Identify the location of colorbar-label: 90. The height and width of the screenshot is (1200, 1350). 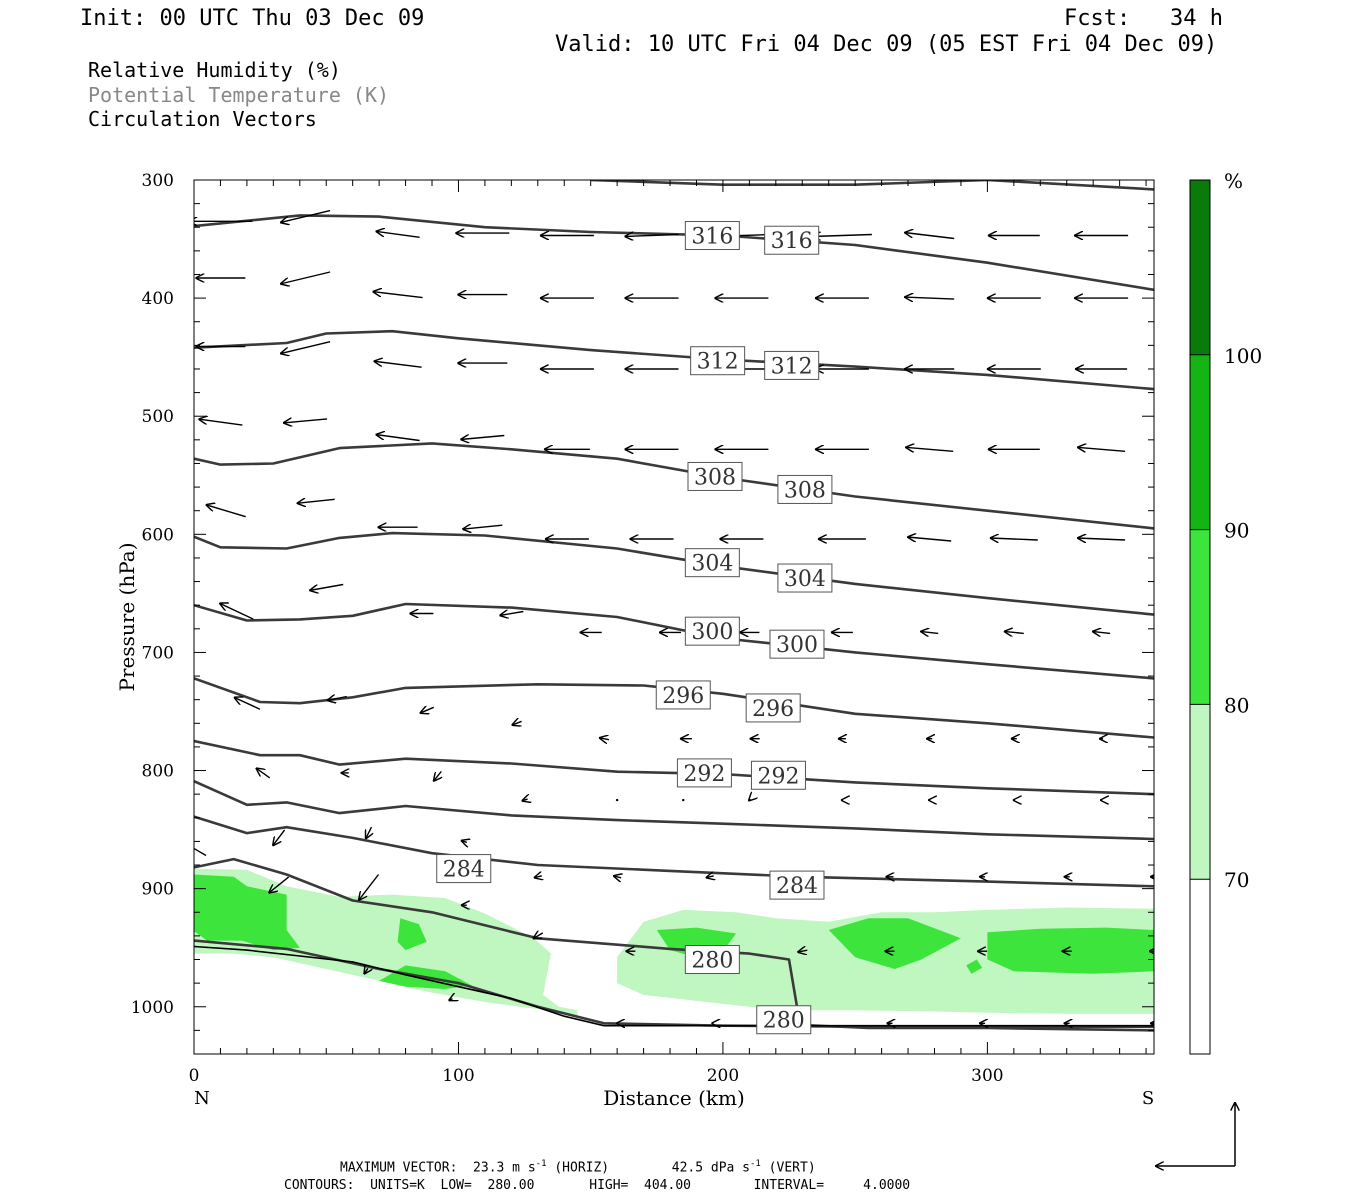
(1236, 531).